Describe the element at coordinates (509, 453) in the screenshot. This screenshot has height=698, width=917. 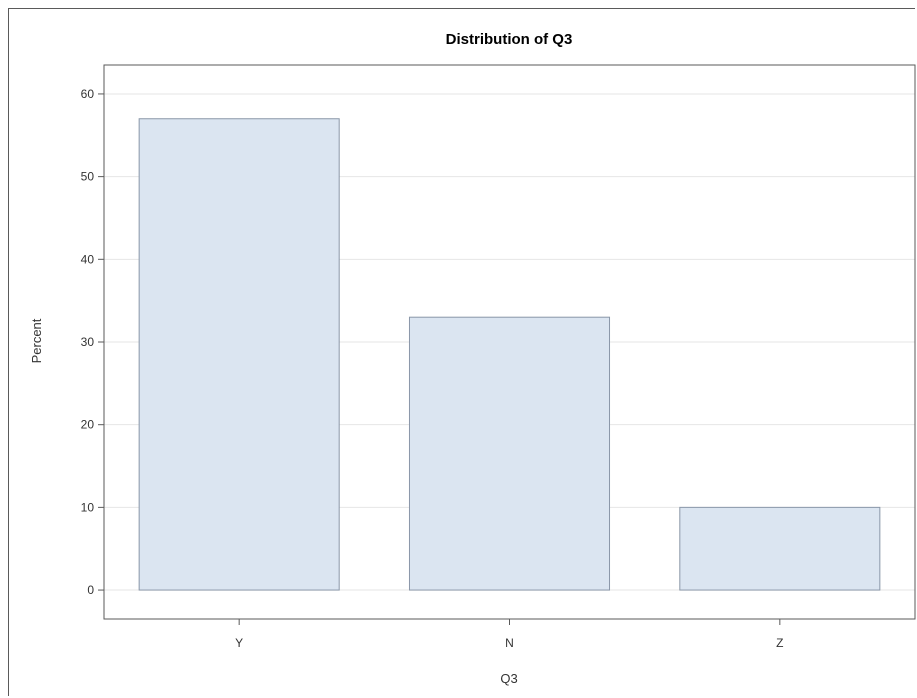
I see `bar-n` at that location.